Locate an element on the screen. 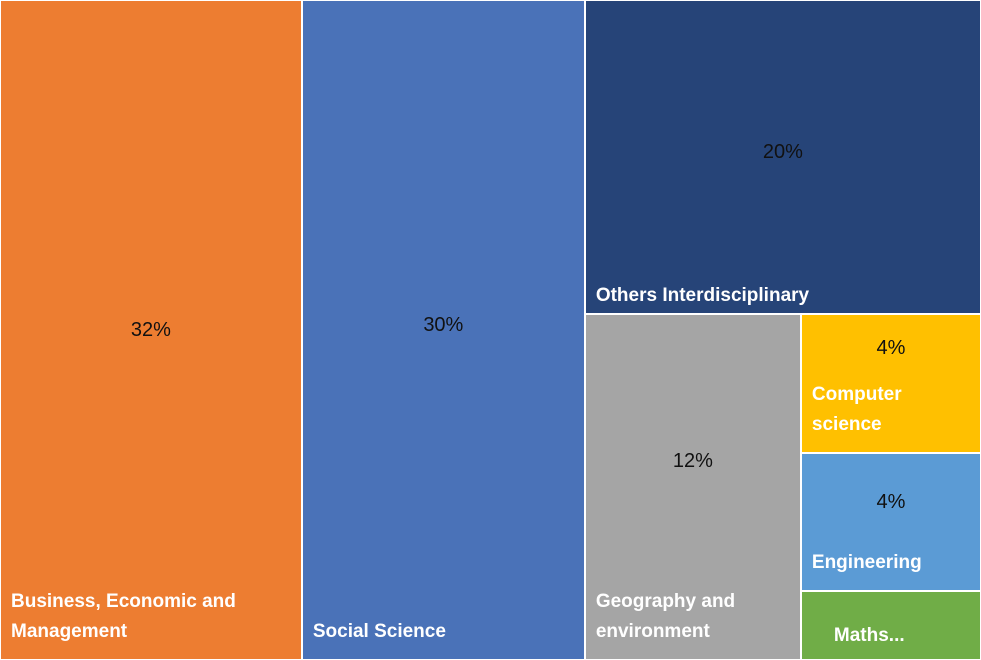 Image resolution: width=981 pixels, height=660 pixels. tile-category-label: Computer science is located at coordinates (893, 410).